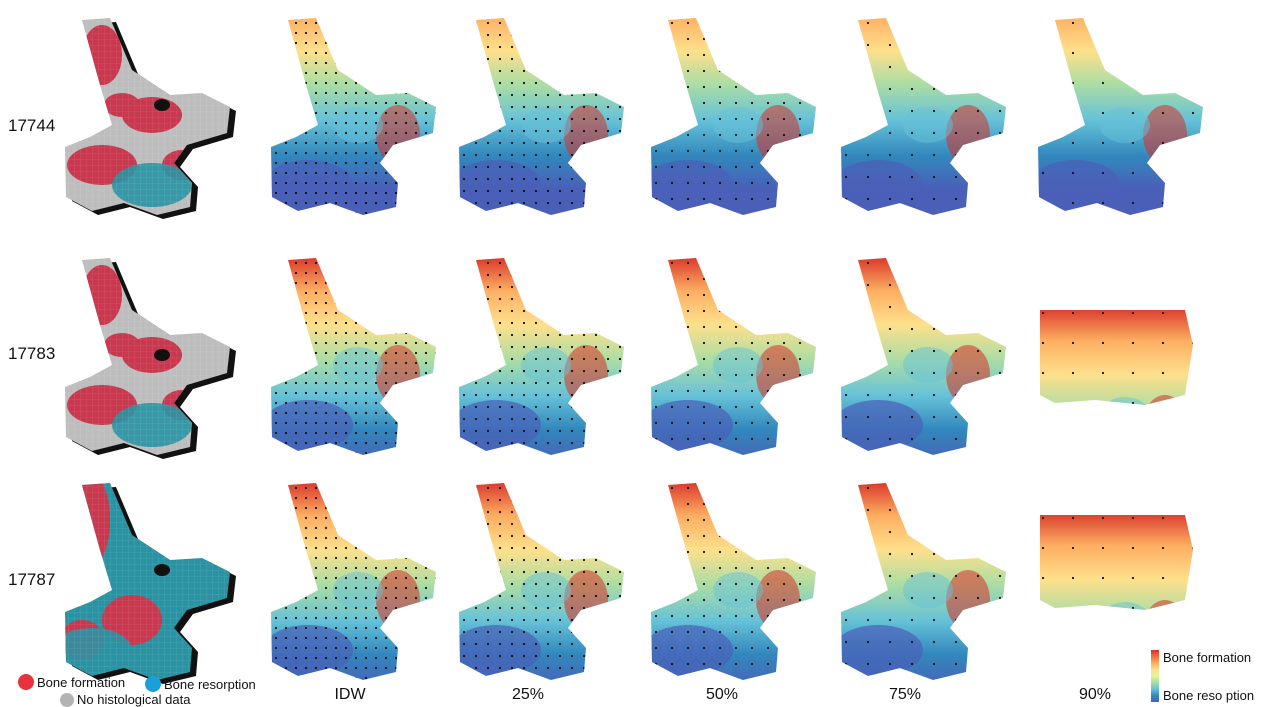 The width and height of the screenshot is (1275, 707). What do you see at coordinates (1207, 657) in the screenshot?
I see `colorbar-top-label: Bone formation` at bounding box center [1207, 657].